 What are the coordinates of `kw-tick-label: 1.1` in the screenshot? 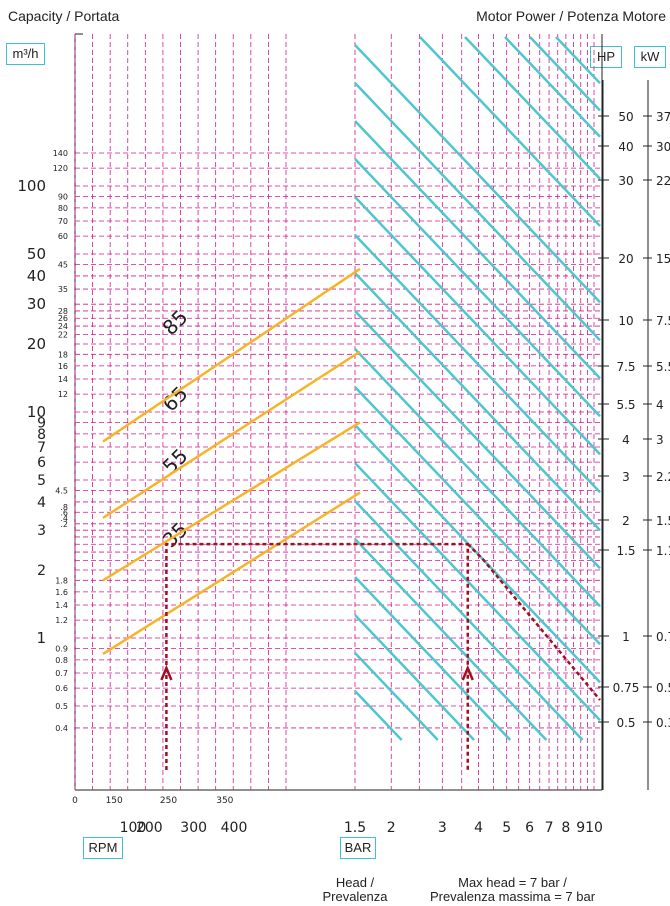 It's located at (663, 551).